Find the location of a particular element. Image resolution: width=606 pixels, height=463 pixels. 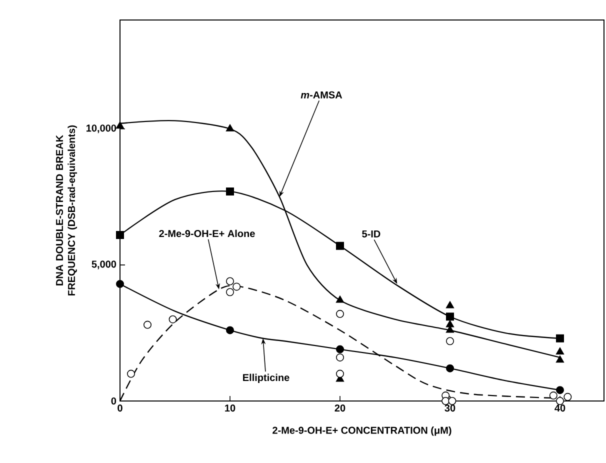

y-tick-label: 0 is located at coordinates (113, 401).